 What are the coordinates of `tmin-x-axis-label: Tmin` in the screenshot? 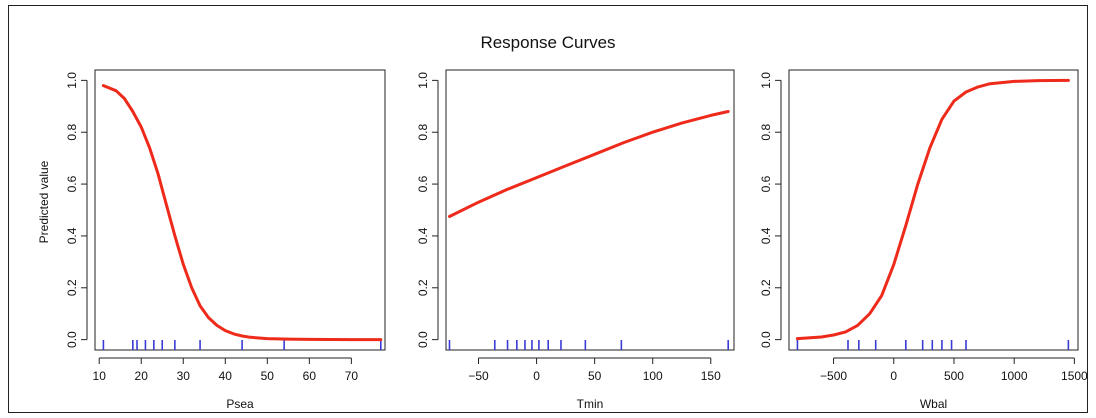 It's located at (590, 404).